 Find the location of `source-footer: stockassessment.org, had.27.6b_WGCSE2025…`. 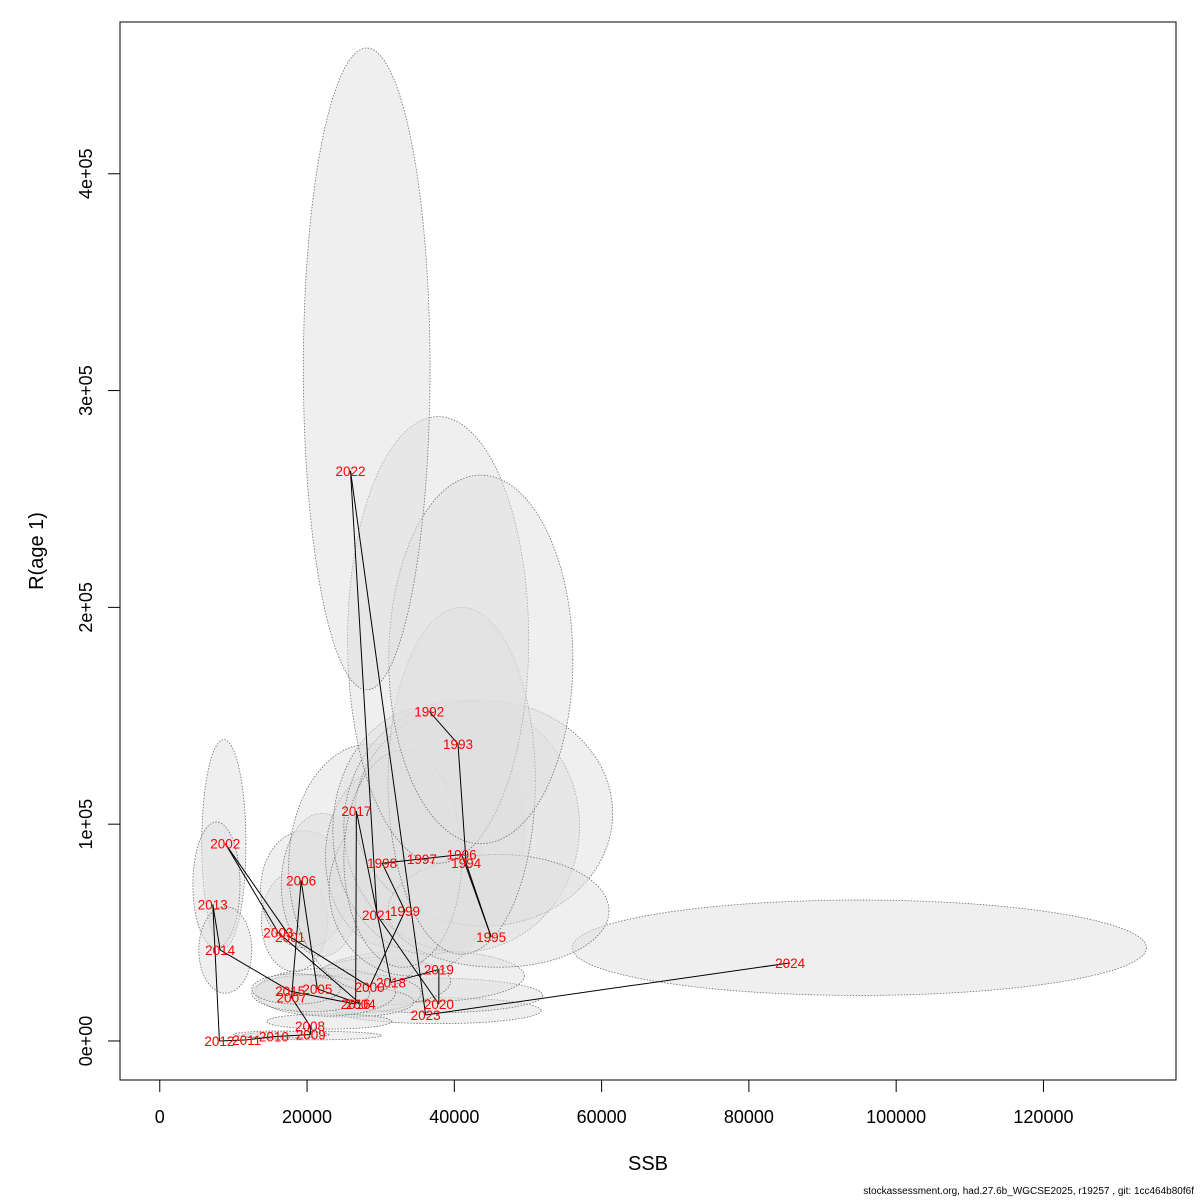

source-footer: stockassessment.org, had.27.6b_WGCSE2025… is located at coordinates (1028, 1191).